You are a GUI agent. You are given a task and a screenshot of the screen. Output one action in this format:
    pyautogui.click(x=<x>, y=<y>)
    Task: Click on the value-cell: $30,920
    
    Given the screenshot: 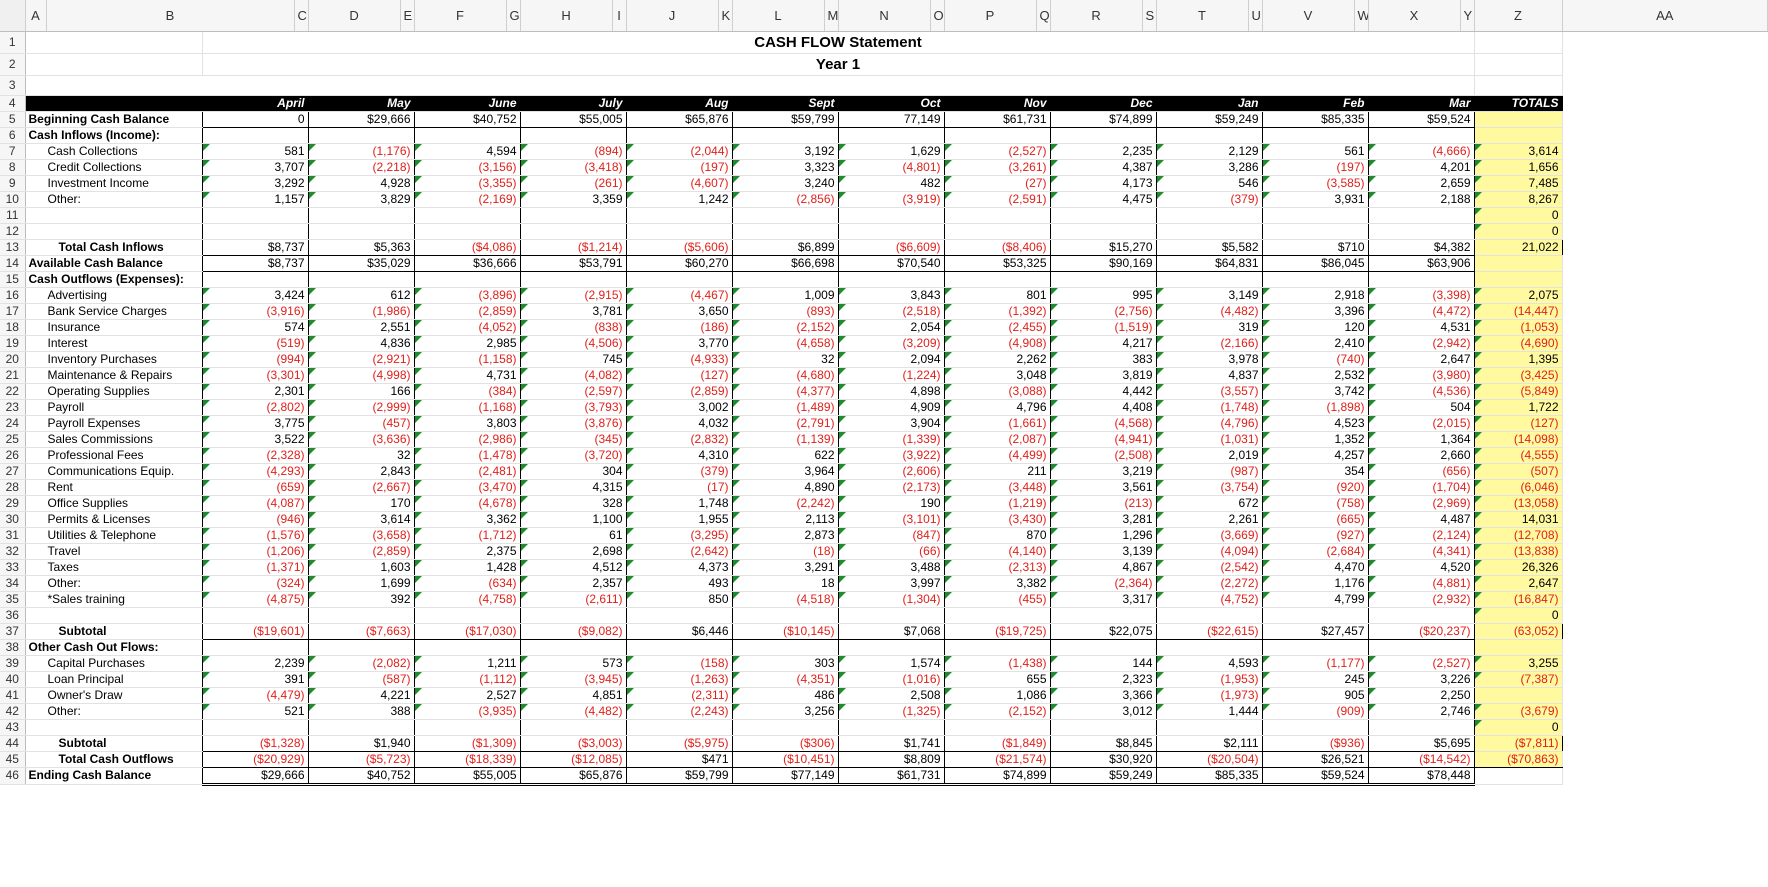 What is the action you would take?
    pyautogui.click(x=1103, y=759)
    